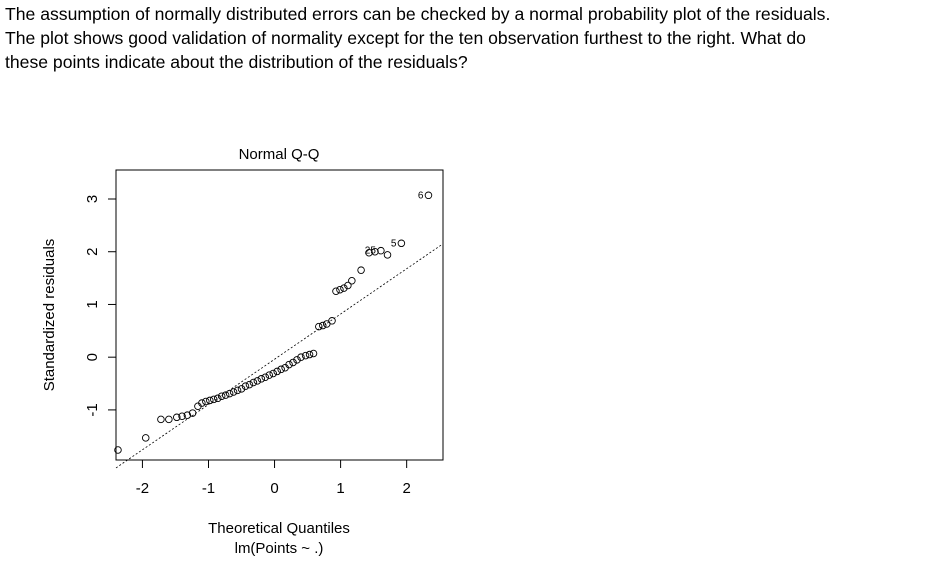 The width and height of the screenshot is (932, 588). What do you see at coordinates (92, 304) in the screenshot?
I see `y-tick-label: 1` at bounding box center [92, 304].